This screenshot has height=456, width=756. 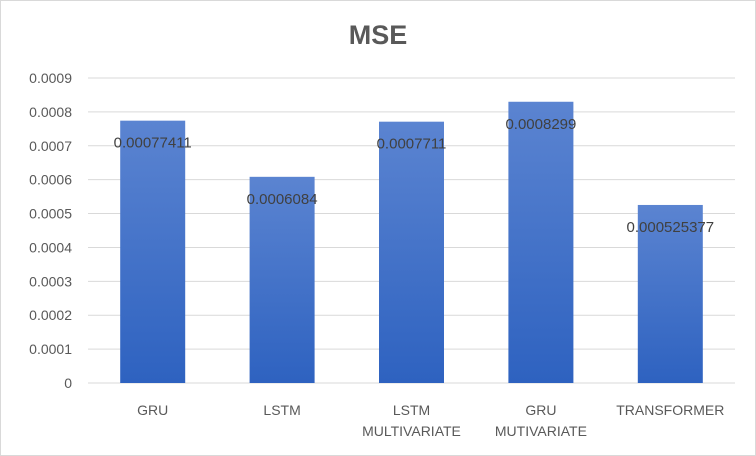 What do you see at coordinates (50, 146) in the screenshot?
I see `y-tick-label: 0.0007` at bounding box center [50, 146].